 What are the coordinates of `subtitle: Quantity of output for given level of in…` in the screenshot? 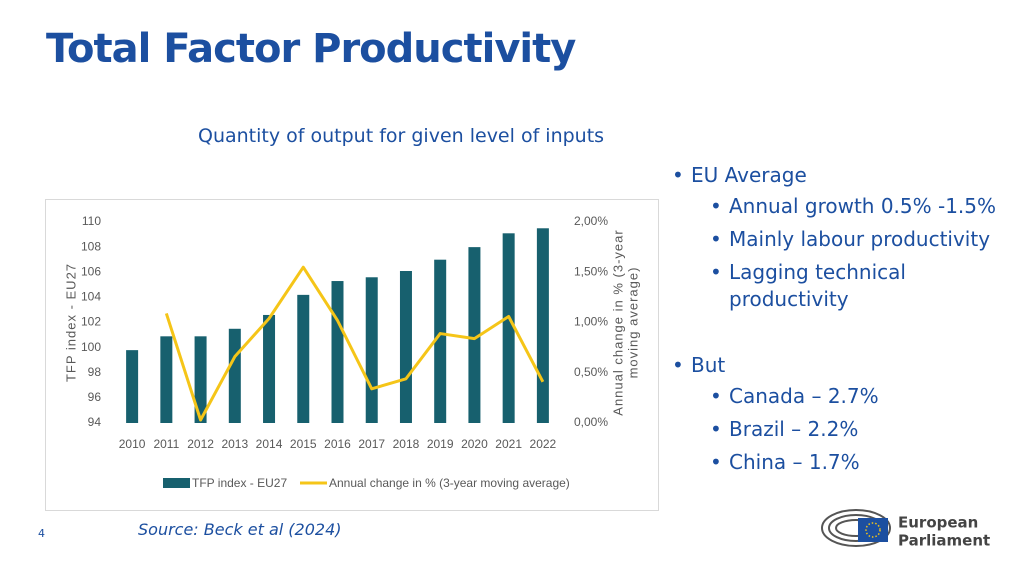 It's located at (401, 136).